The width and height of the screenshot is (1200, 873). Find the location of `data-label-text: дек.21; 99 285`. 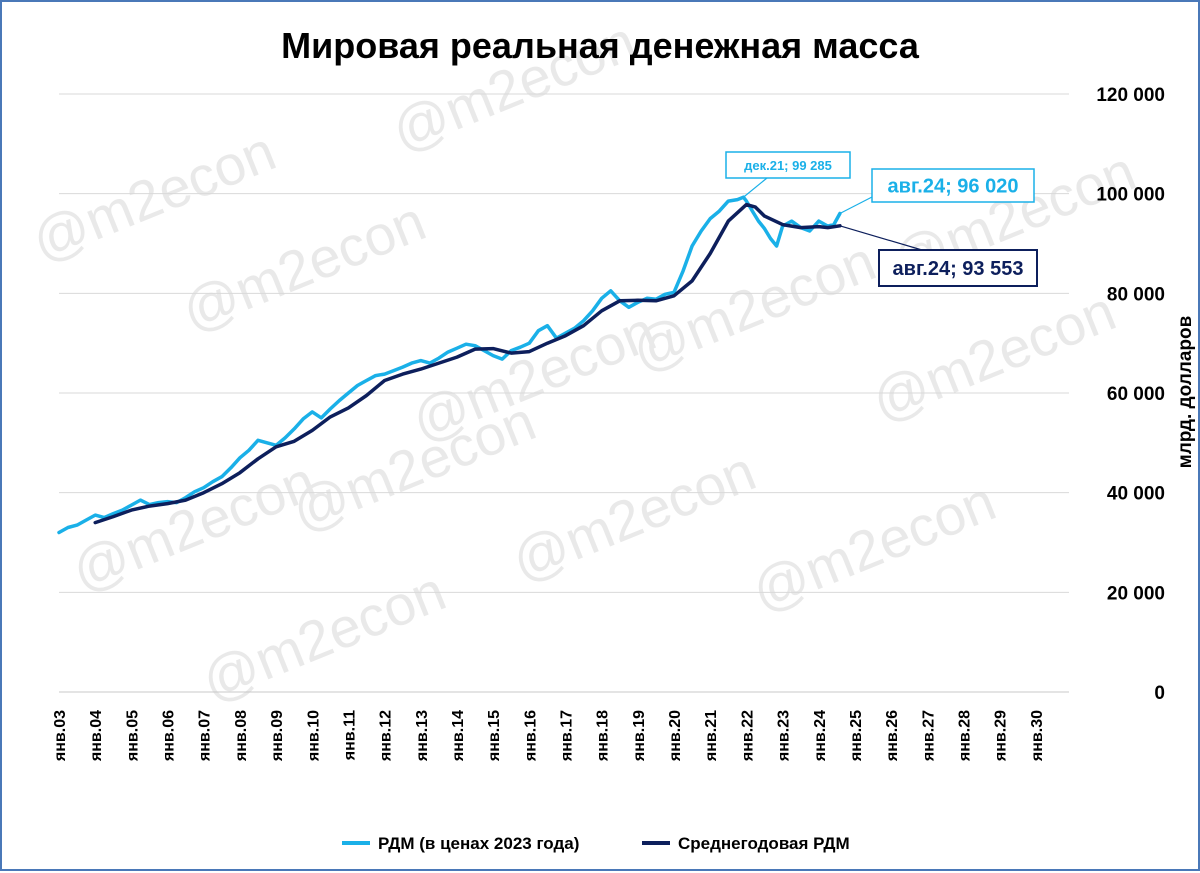

data-label-text: дек.21; 99 285 is located at coordinates (788, 165).